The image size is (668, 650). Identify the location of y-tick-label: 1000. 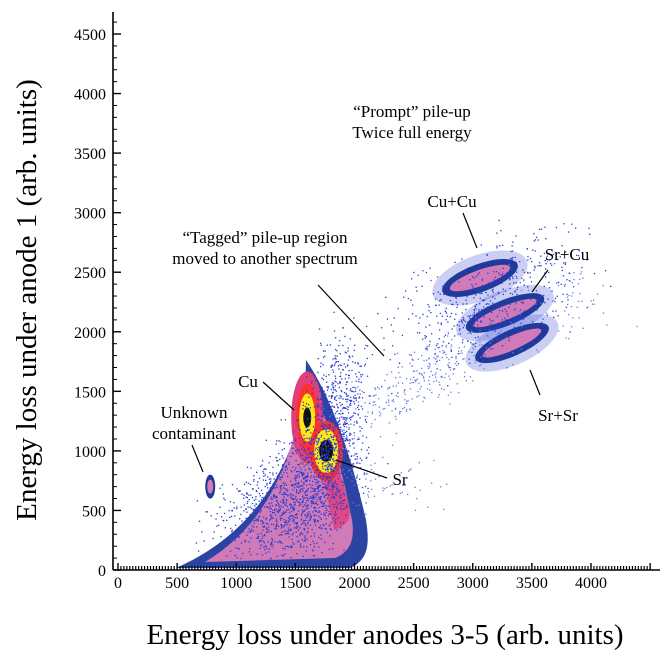
(90, 452).